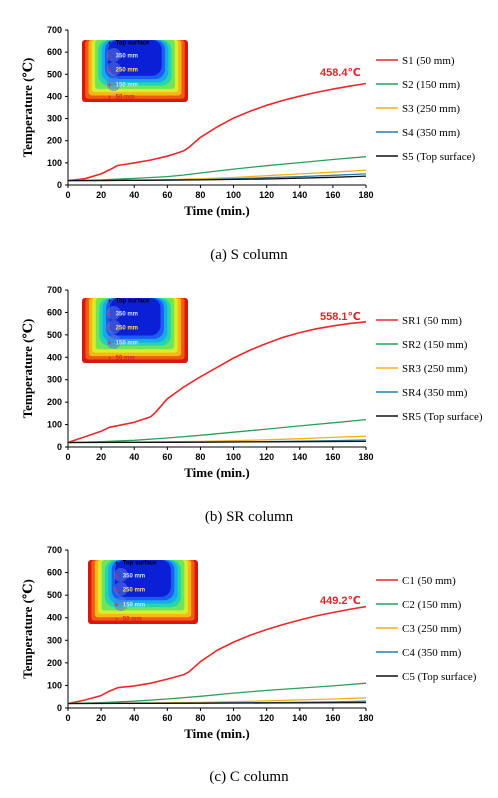 The width and height of the screenshot is (498, 798). Describe the element at coordinates (249, 517) in the screenshot. I see `figure-caption: (b) SR column` at that location.